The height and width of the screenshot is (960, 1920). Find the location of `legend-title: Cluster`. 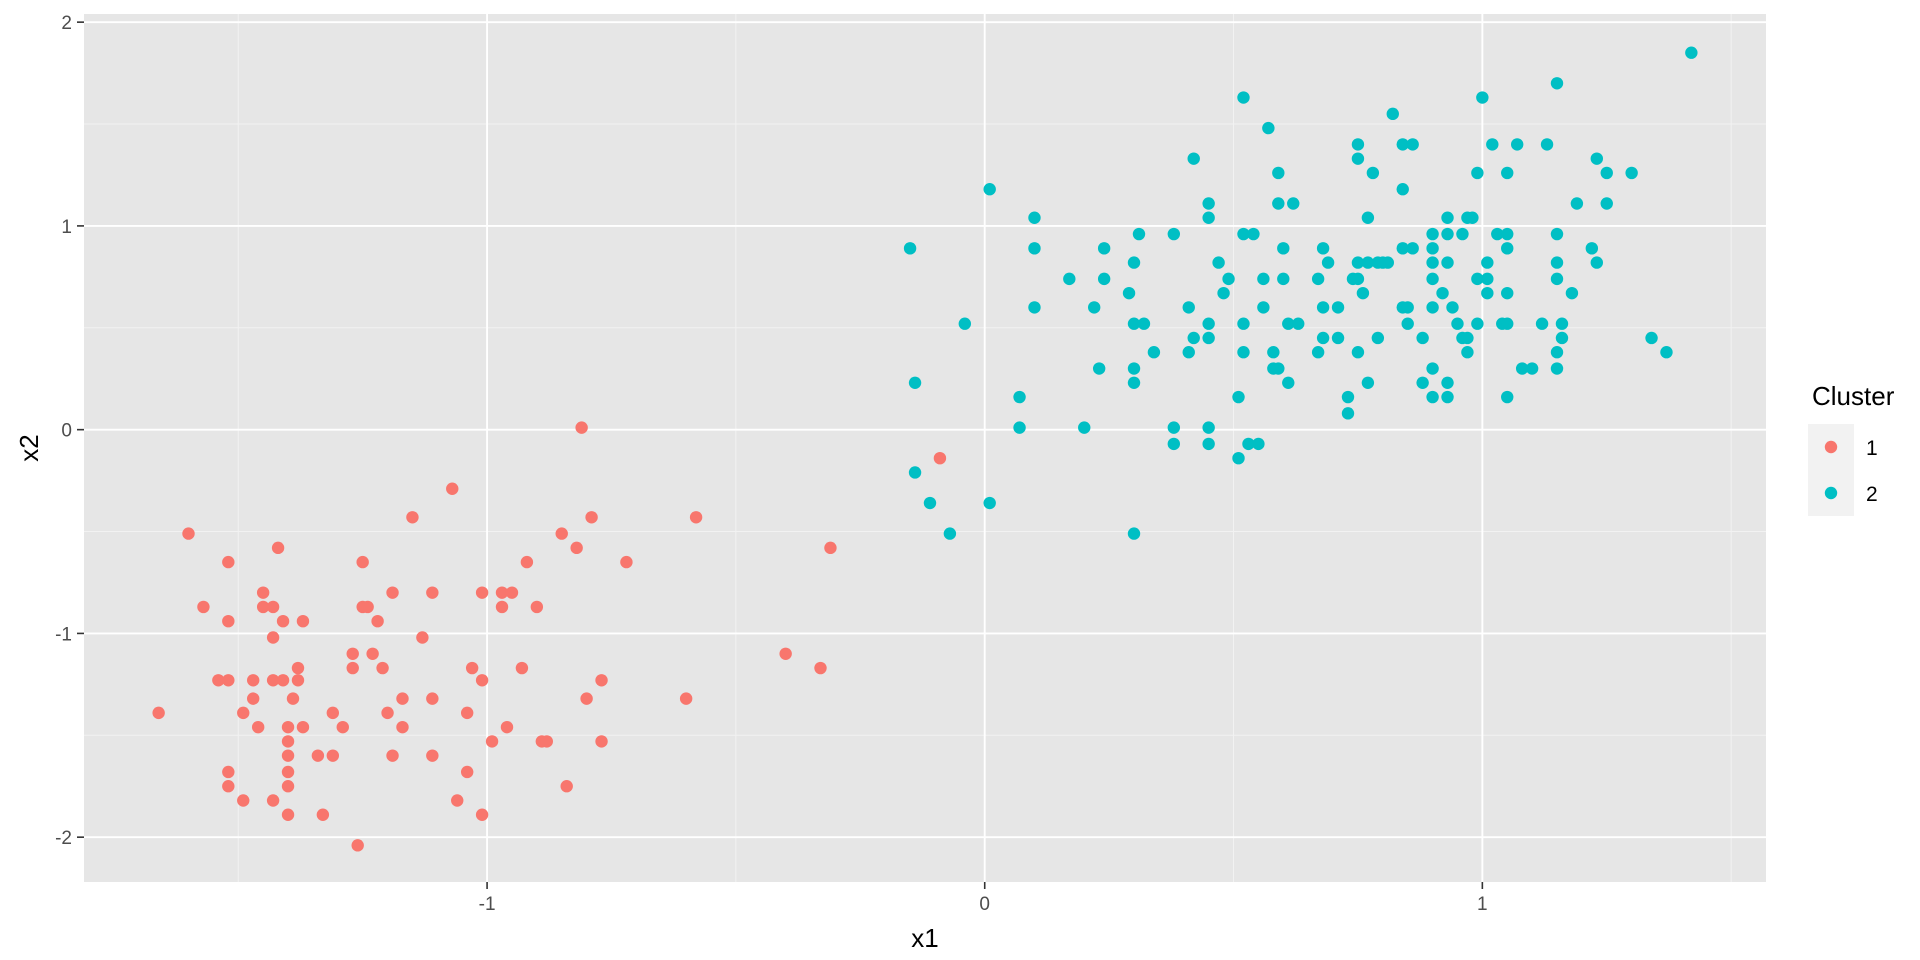

legend-title: Cluster is located at coordinates (1853, 396).